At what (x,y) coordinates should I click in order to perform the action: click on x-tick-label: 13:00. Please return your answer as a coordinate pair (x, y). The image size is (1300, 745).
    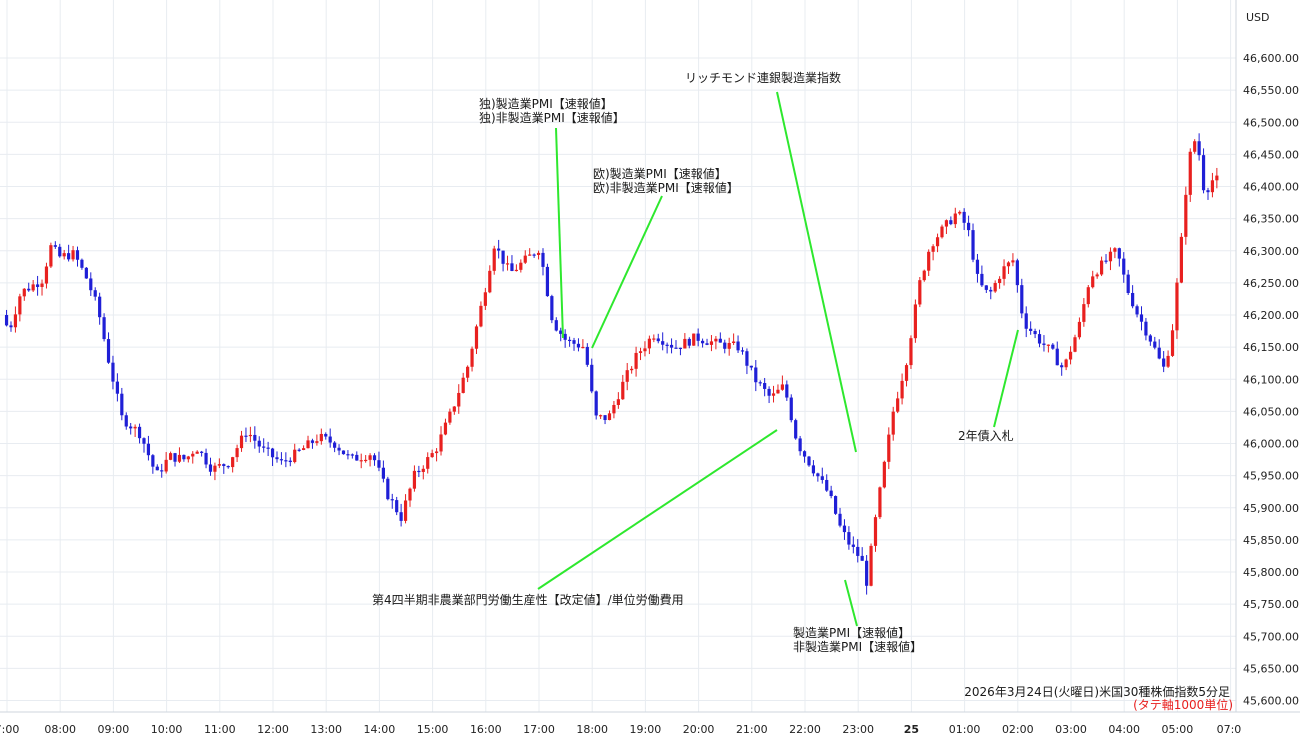
    Looking at the image, I should click on (326, 729).